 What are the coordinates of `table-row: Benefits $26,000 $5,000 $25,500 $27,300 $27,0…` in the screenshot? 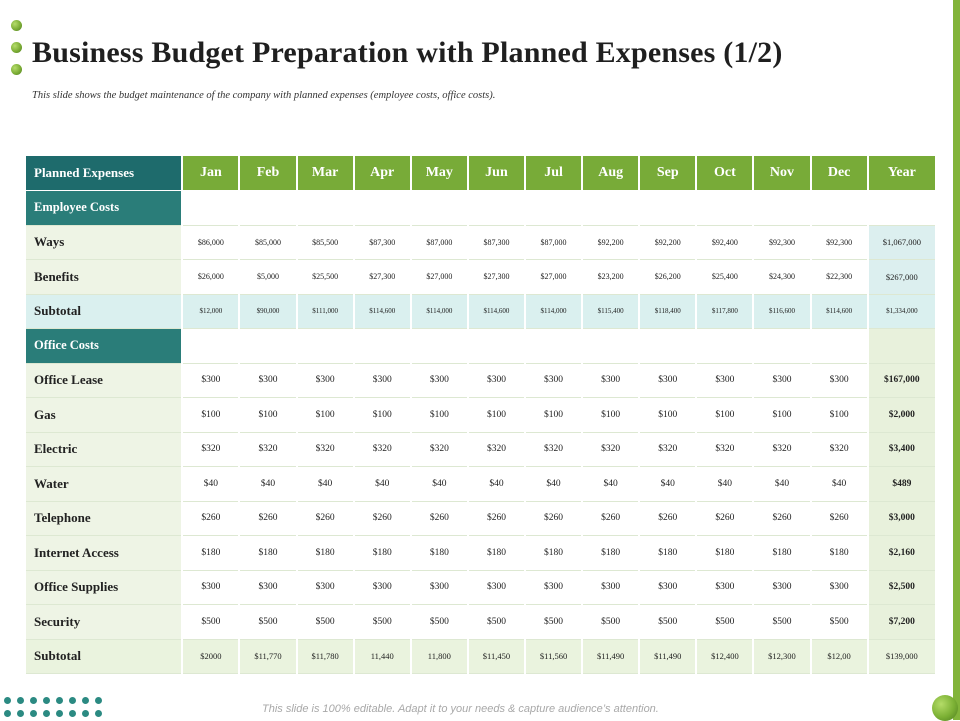 It's located at (480, 277).